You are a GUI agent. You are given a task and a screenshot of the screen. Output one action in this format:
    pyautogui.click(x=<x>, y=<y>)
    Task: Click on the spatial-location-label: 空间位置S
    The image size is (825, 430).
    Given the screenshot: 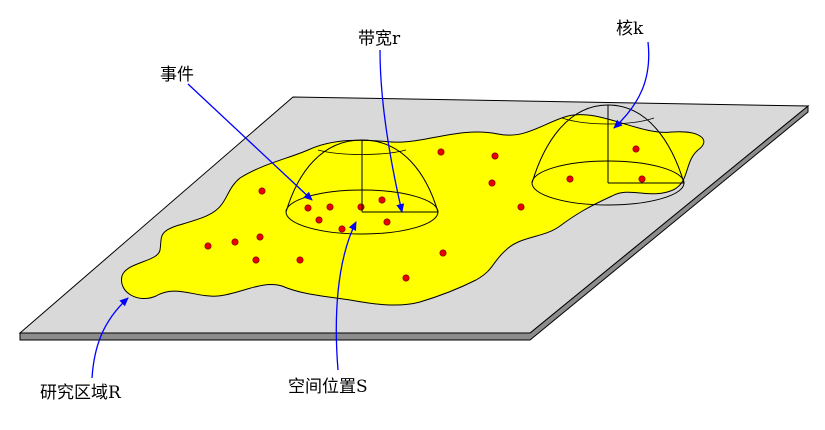 What is the action you would take?
    pyautogui.click(x=328, y=387)
    